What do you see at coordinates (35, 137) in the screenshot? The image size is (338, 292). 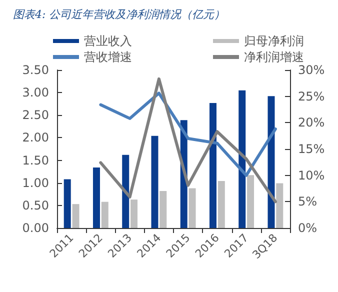 I see `y-tick-label: 2.00` at bounding box center [35, 137].